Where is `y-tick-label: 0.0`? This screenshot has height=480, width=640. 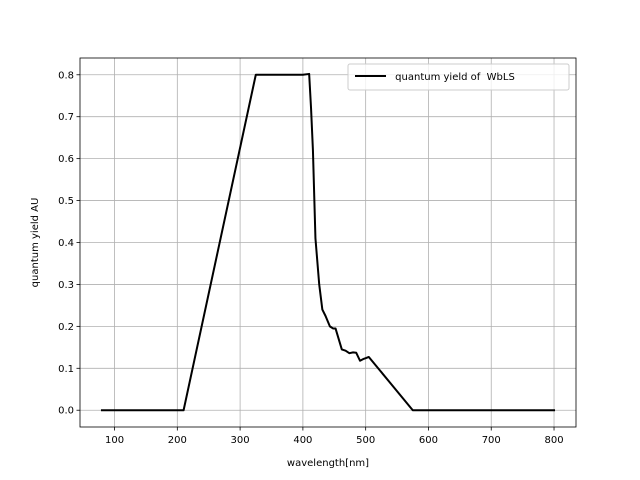
y-tick-label: 0.0 is located at coordinates (66, 411).